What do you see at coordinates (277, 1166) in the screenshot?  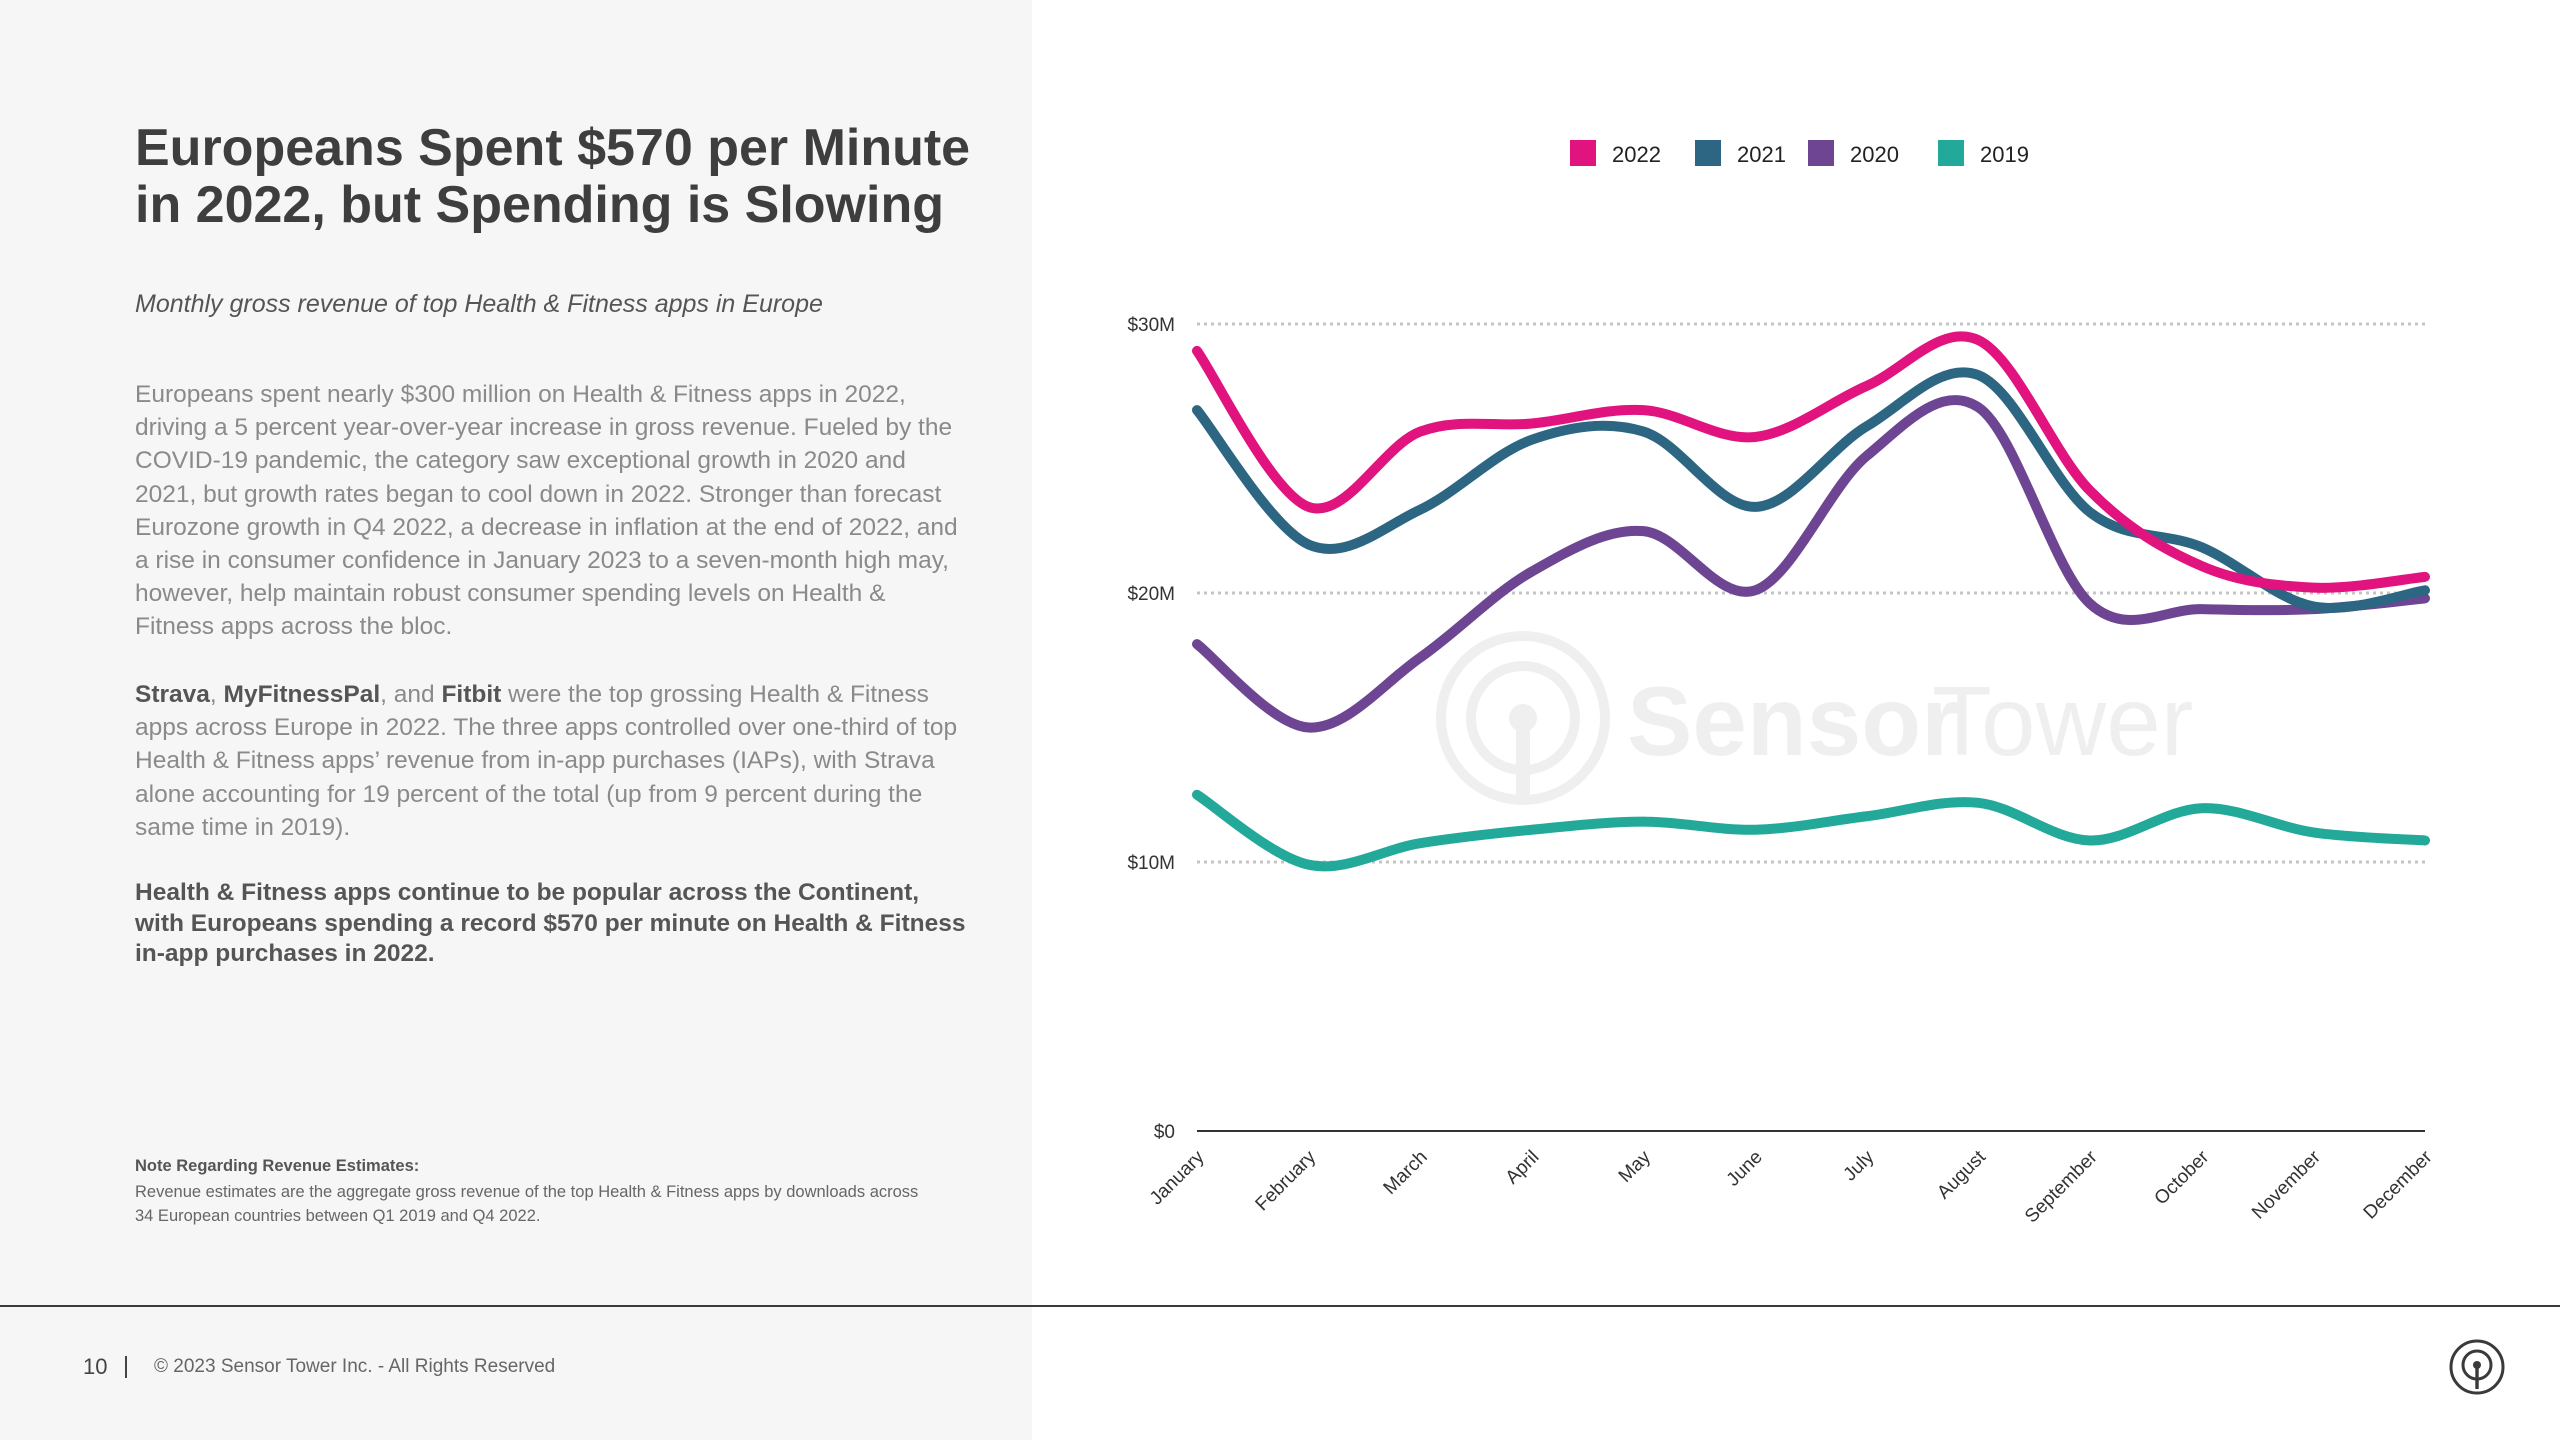 I see `note-title: Note Regarding Revenue Estimates:` at bounding box center [277, 1166].